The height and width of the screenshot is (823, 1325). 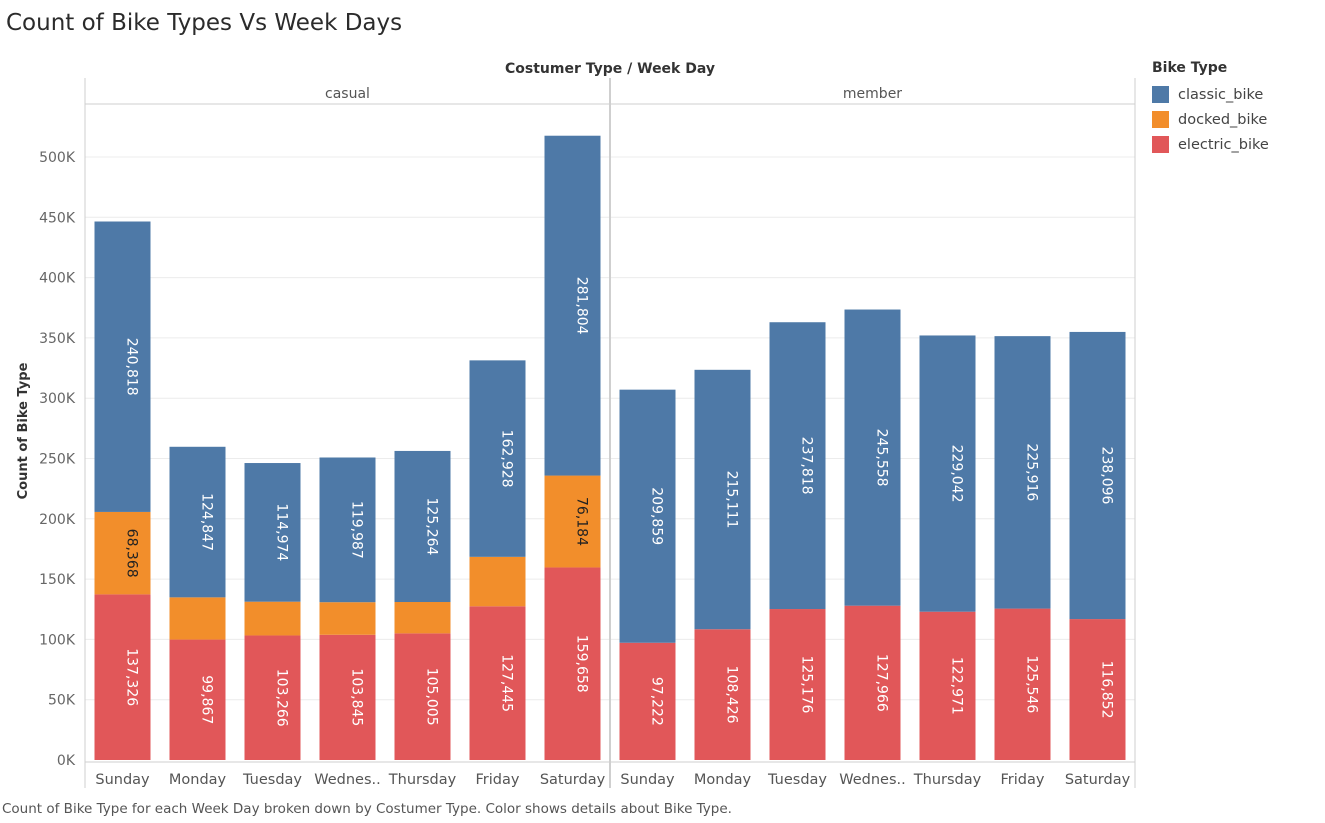 I want to click on data-label-member-classic-bike-6: 238,096, so click(x=1107, y=476).